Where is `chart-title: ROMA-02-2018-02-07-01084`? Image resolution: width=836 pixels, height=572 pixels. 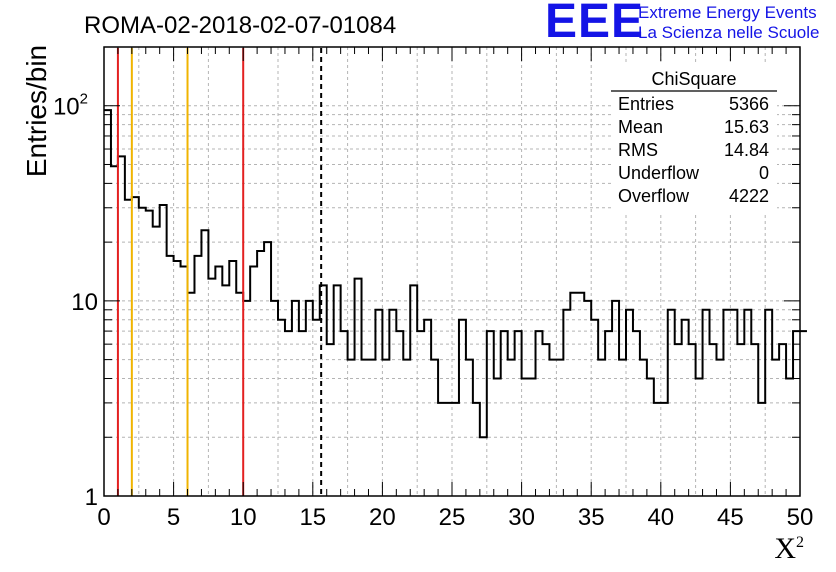
chart-title: ROMA-02-2018-02-07-01084 is located at coordinates (240, 25).